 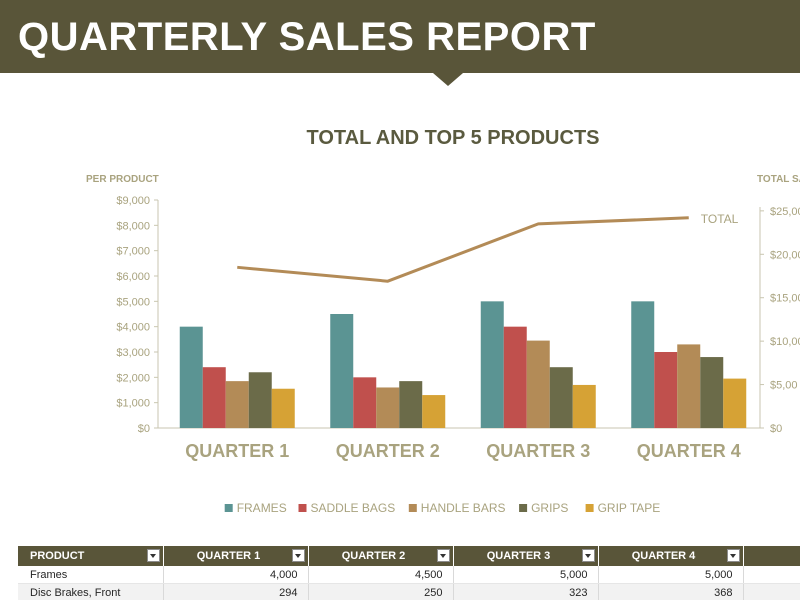 I want to click on quarter-2-cell: 4,500, so click(x=381, y=575).